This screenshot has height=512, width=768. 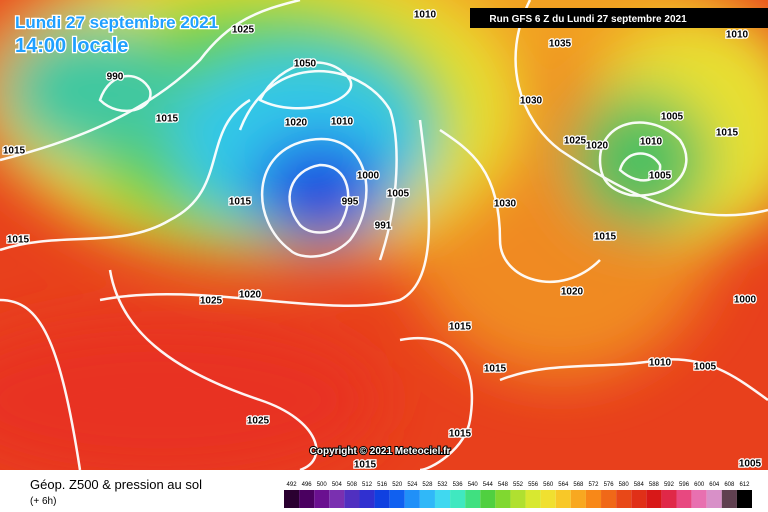 I want to click on legend-label: 564, so click(x=563, y=485).